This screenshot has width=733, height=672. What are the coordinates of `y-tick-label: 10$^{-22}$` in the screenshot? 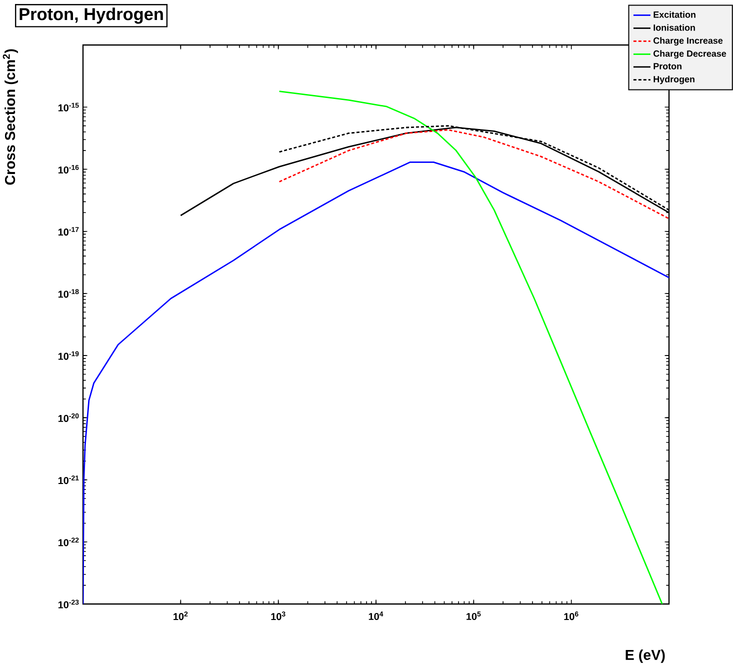 It's located at (68, 542).